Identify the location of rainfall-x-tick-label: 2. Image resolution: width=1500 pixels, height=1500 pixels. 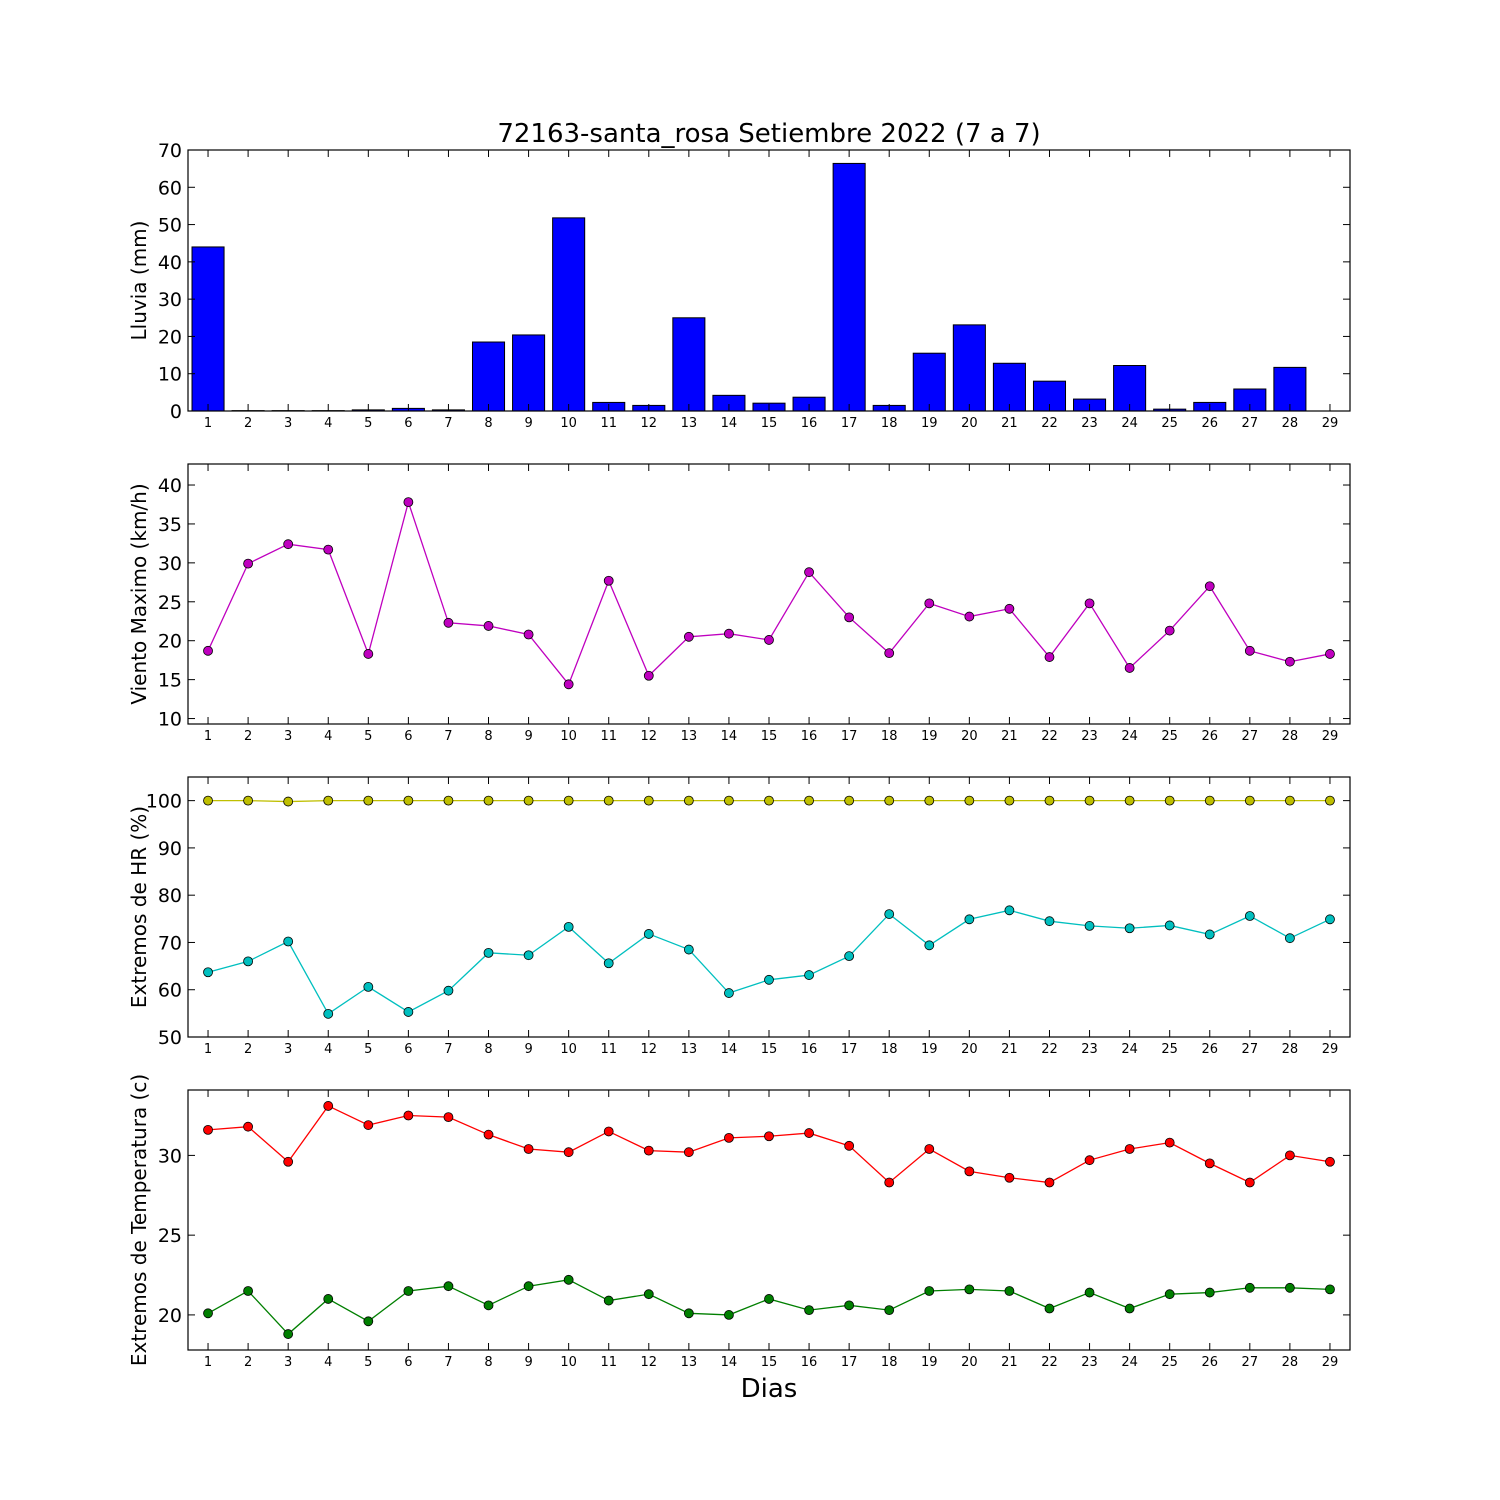
(248, 423).